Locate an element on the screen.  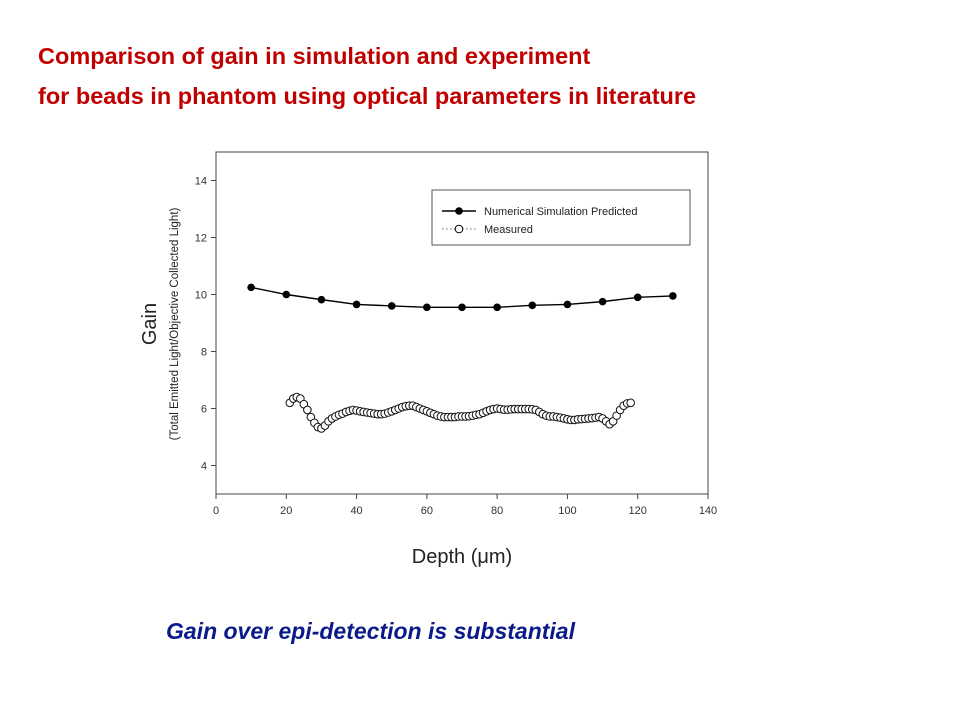
y-tick-label: 10 is located at coordinates (201, 296).